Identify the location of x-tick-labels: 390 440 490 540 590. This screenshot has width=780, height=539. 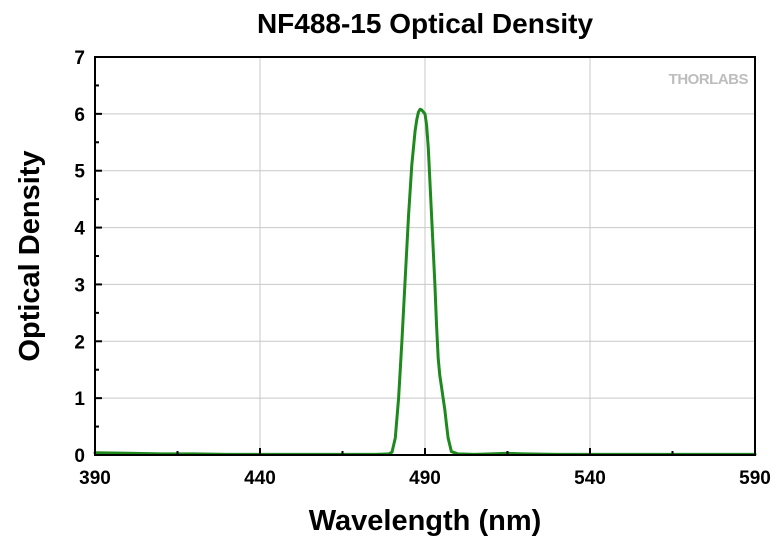
(425, 478).